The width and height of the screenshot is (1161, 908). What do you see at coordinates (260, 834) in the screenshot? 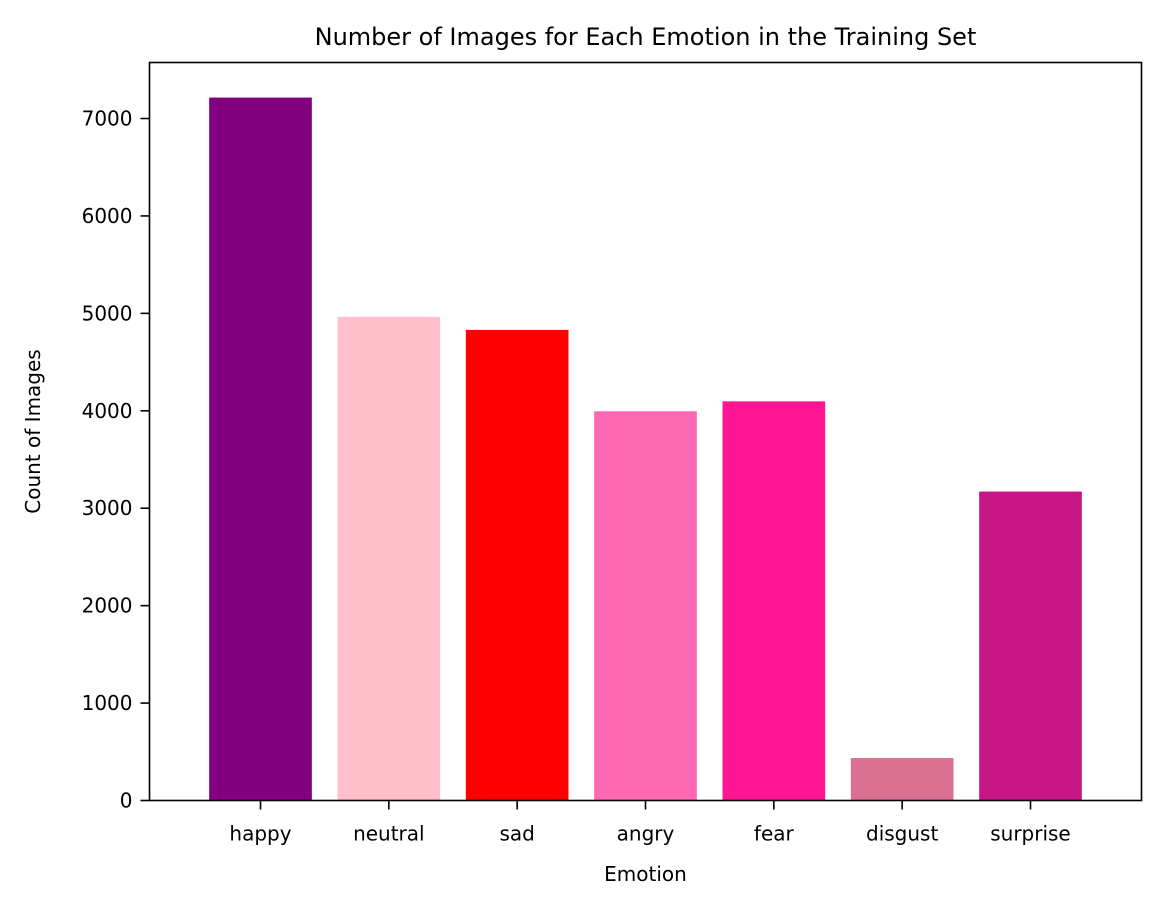
I see `x-tick-label: happy` at bounding box center [260, 834].